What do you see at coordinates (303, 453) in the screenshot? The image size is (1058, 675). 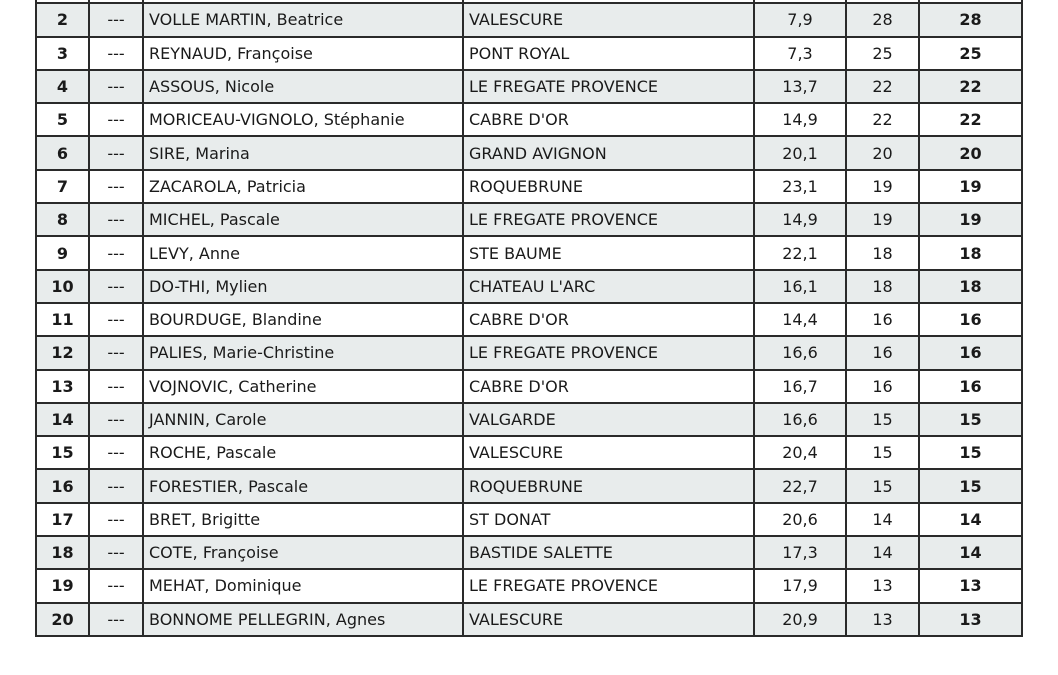 I see `player-name-cell: ROCHE, Pascale` at bounding box center [303, 453].